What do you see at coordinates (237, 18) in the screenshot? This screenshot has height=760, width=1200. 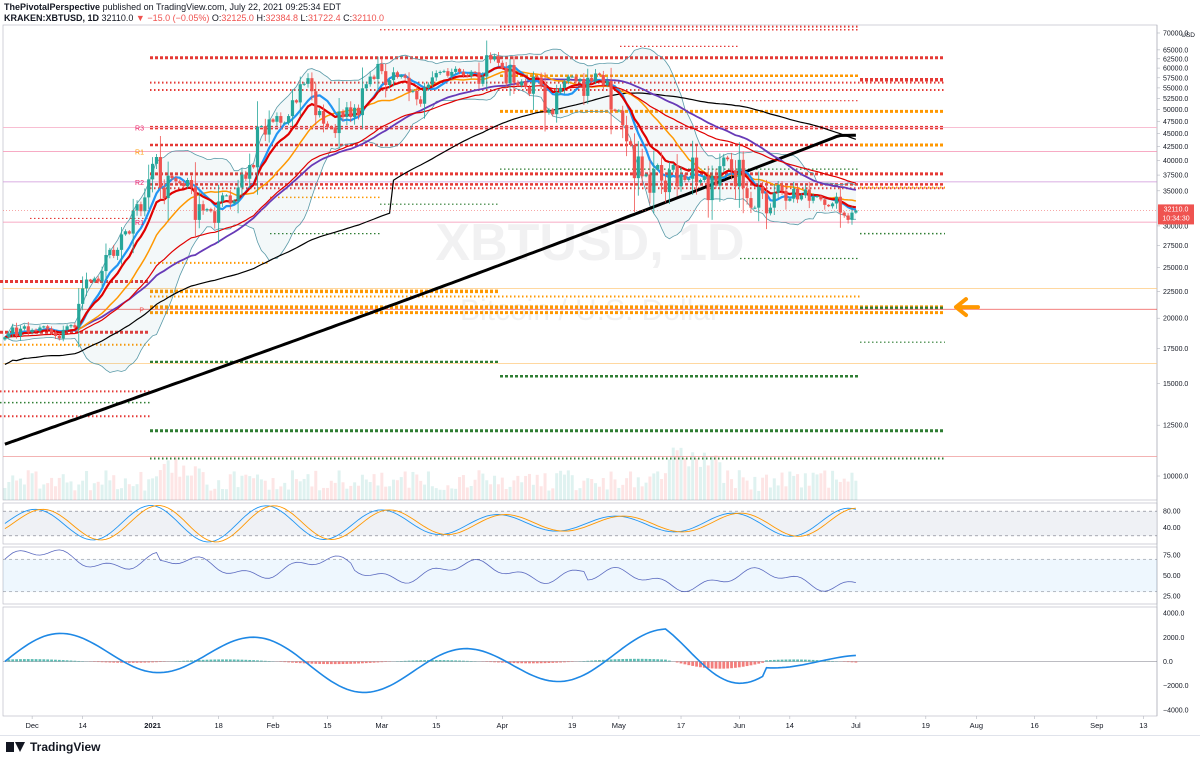 I see `open-value: 32125.0` at bounding box center [237, 18].